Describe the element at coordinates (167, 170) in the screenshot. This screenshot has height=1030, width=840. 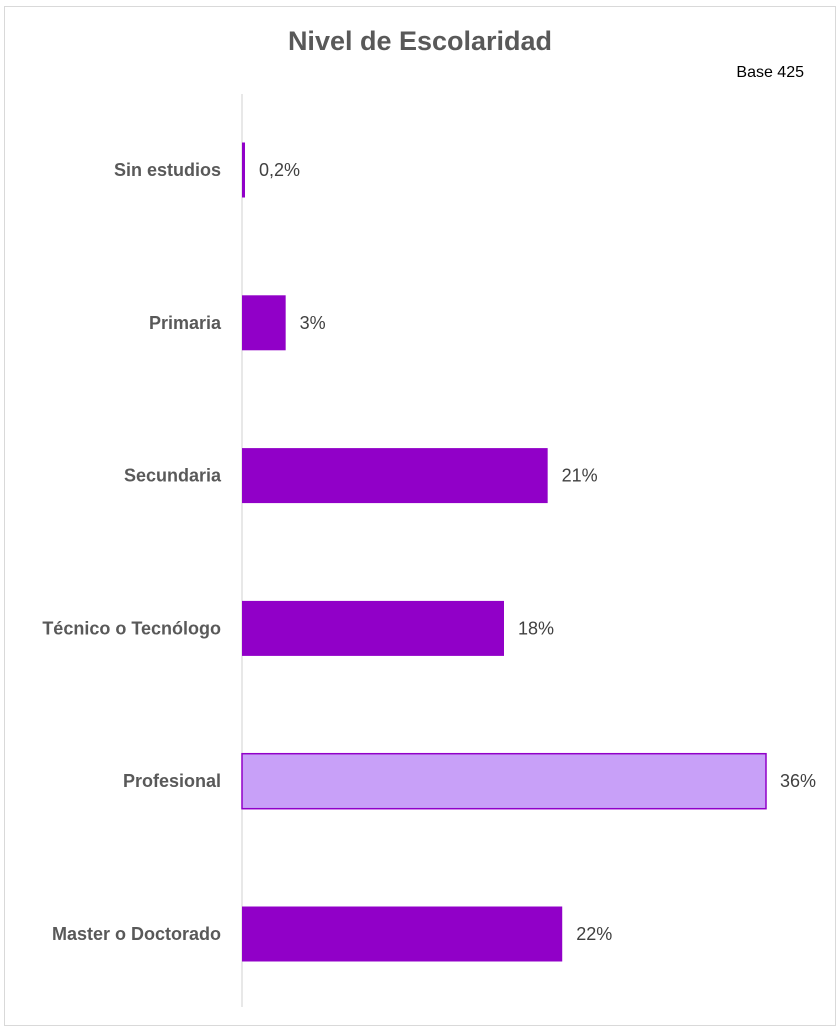
I see `category-label-0: Sin estudios` at that location.